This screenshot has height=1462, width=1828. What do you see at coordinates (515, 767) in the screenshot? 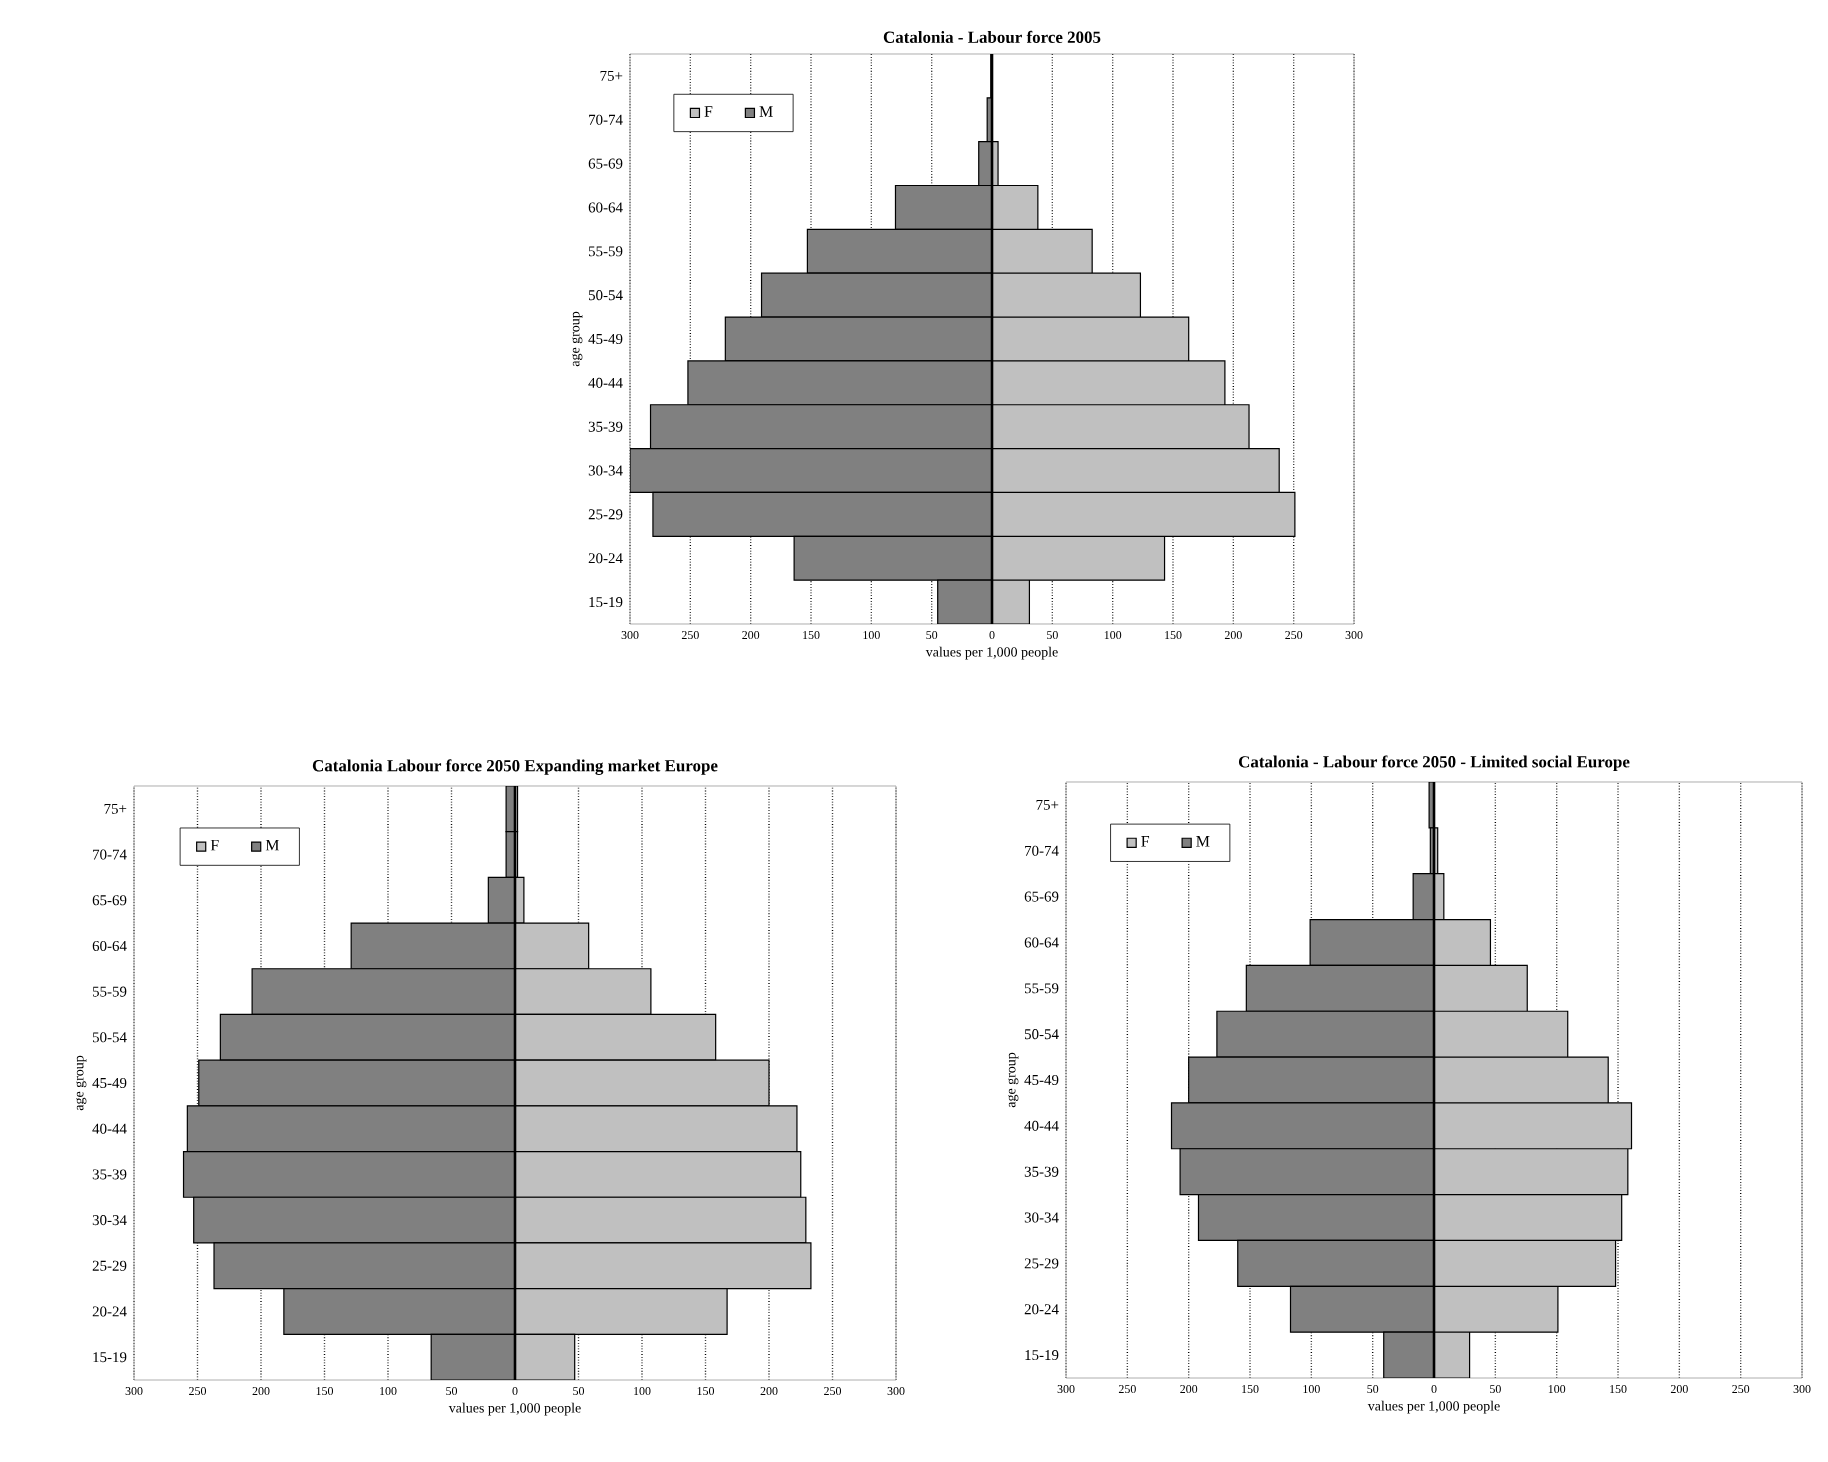
I see `chart-title: Catalonia Labour force 2050 Expanding market Europe` at bounding box center [515, 767].